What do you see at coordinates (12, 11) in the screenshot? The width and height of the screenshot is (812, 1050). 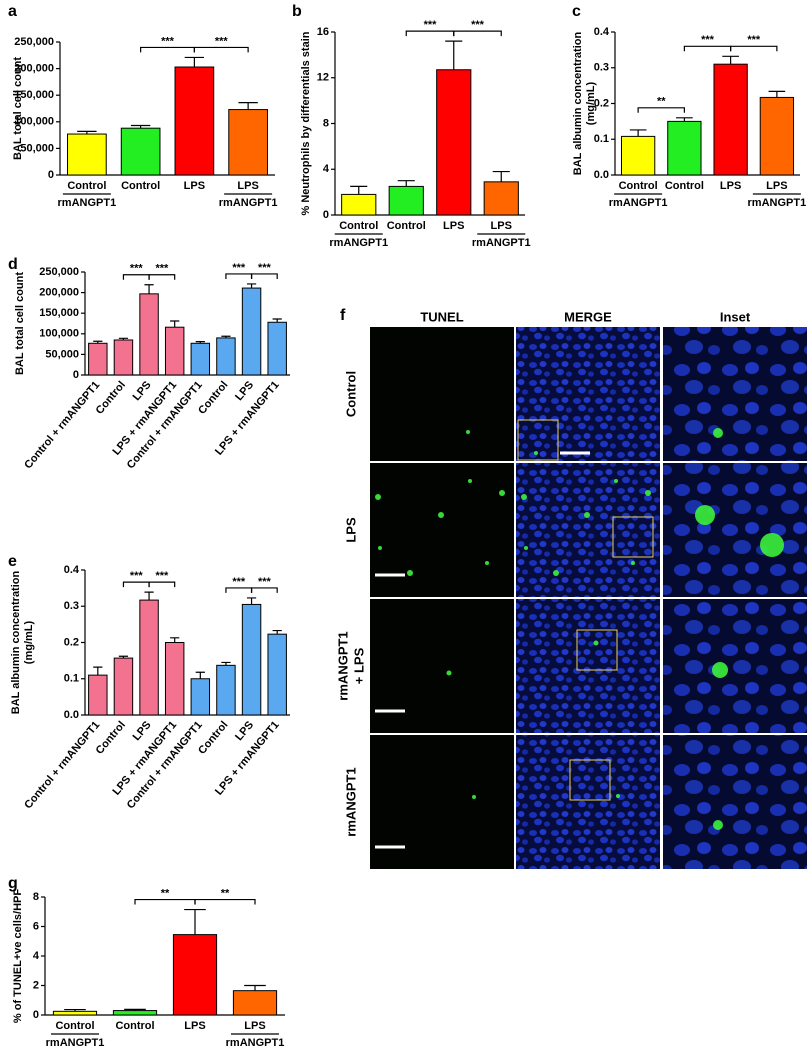 I see `panel-letter: a` at bounding box center [12, 11].